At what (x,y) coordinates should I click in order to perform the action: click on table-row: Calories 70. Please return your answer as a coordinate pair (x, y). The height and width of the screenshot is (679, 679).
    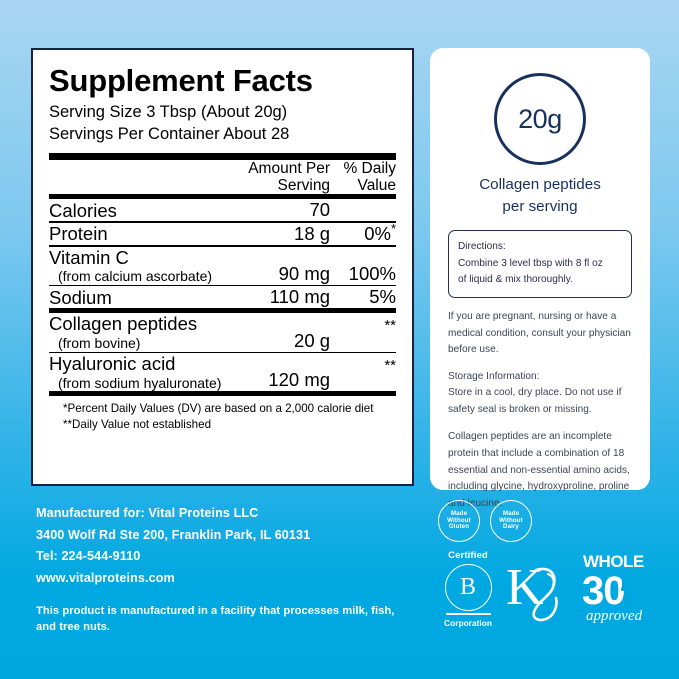
    Looking at the image, I should click on (222, 210).